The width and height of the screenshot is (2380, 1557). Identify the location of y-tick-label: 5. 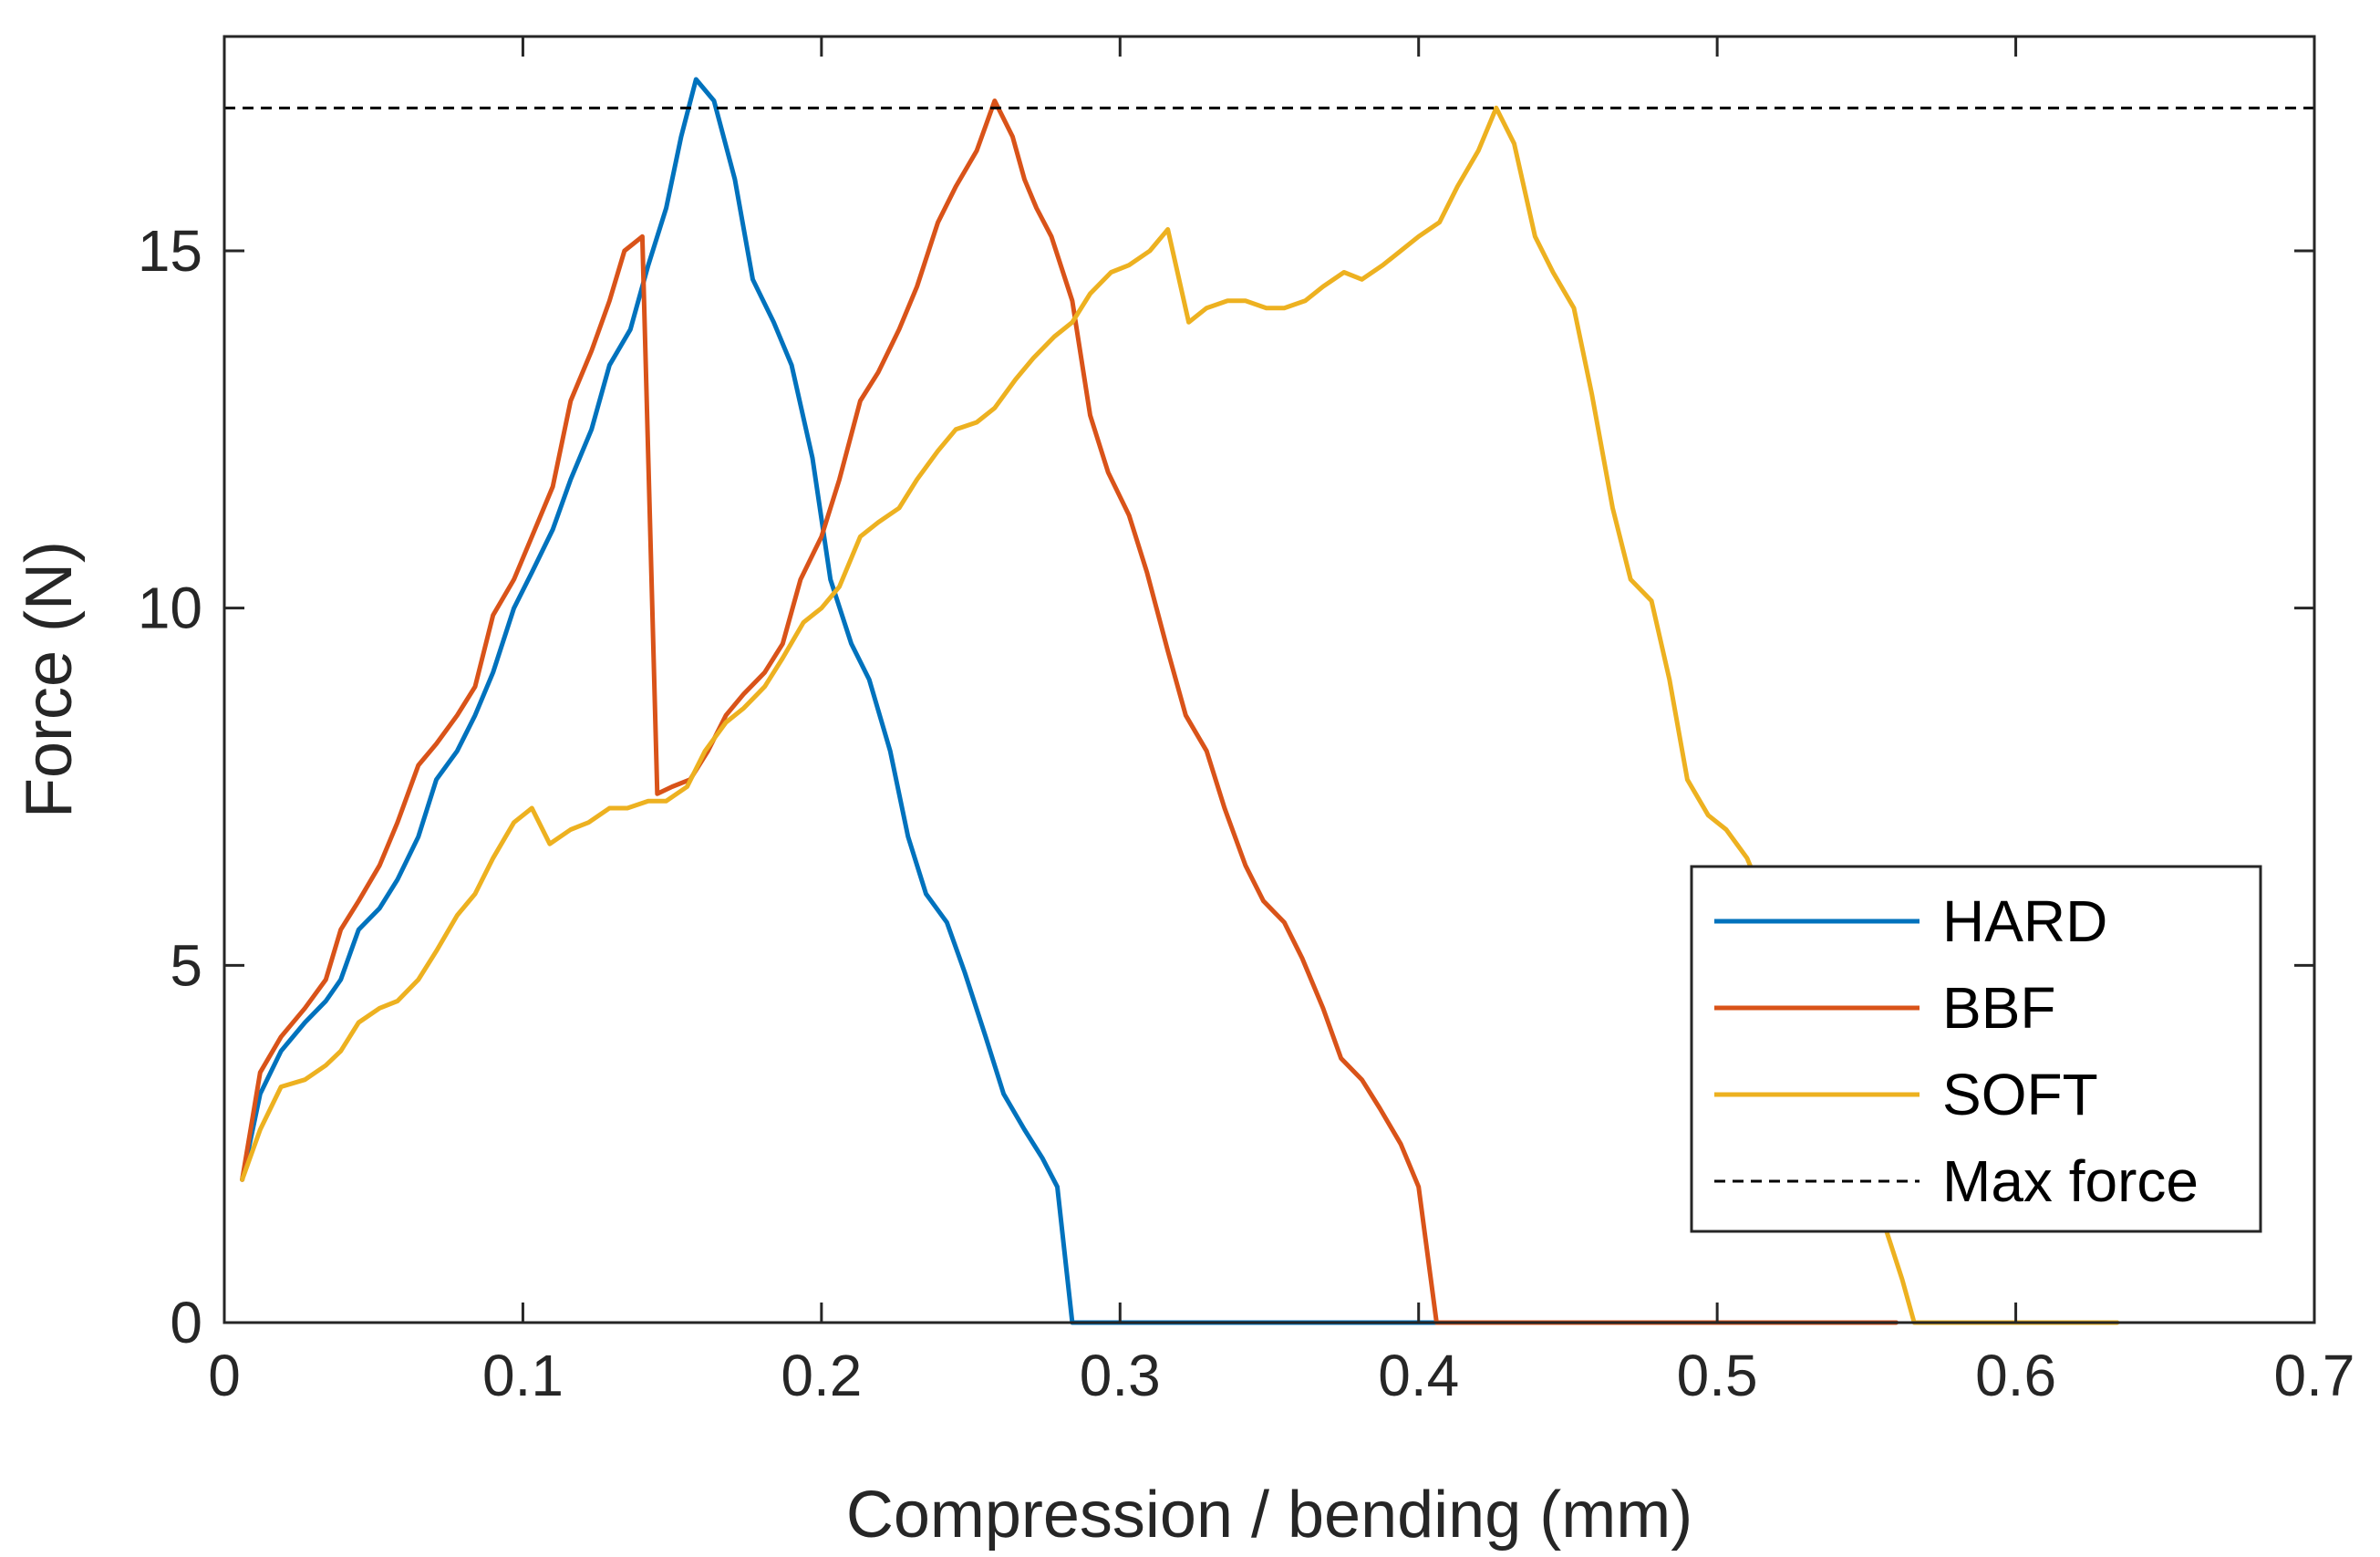
(186, 965).